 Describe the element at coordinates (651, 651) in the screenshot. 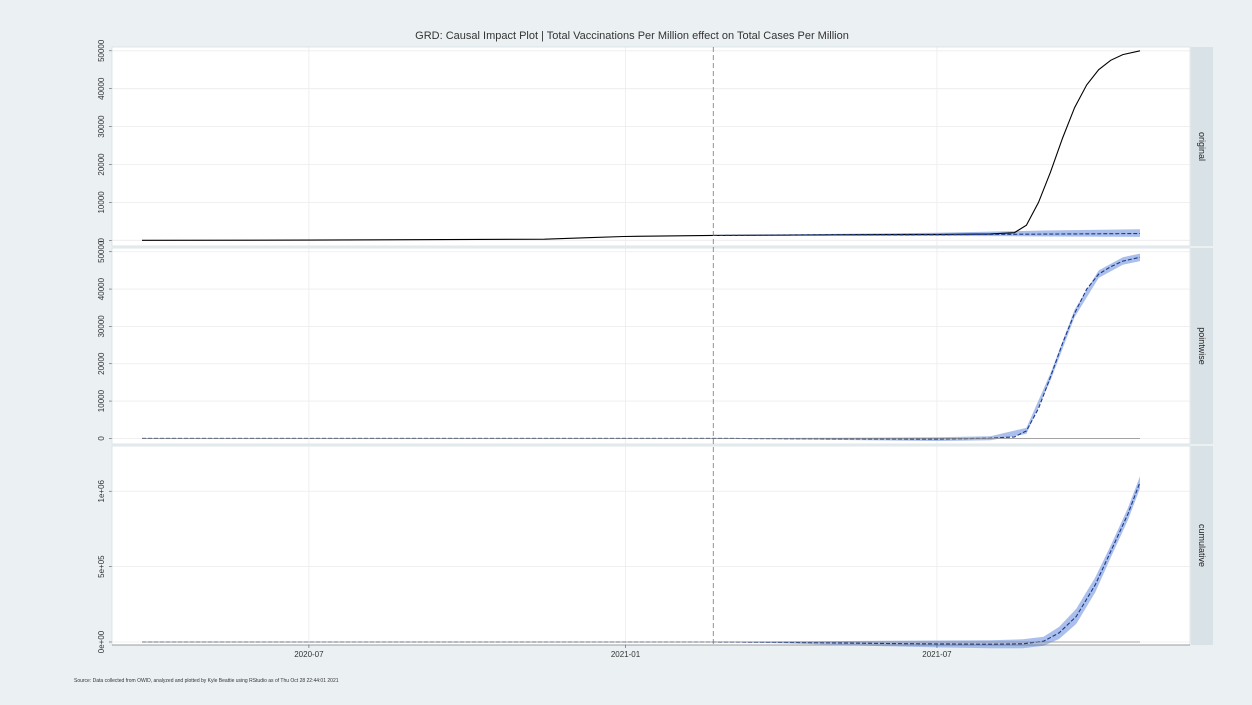

I see `x-axis: 2020-07 2021-01 2021-07` at that location.